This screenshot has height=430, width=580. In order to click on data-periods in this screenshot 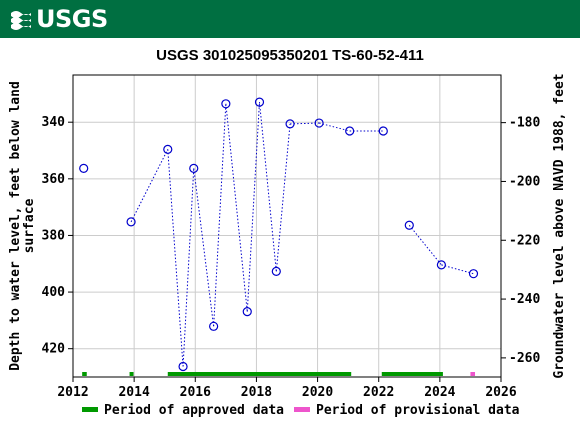, I will do `click(279, 374)`.